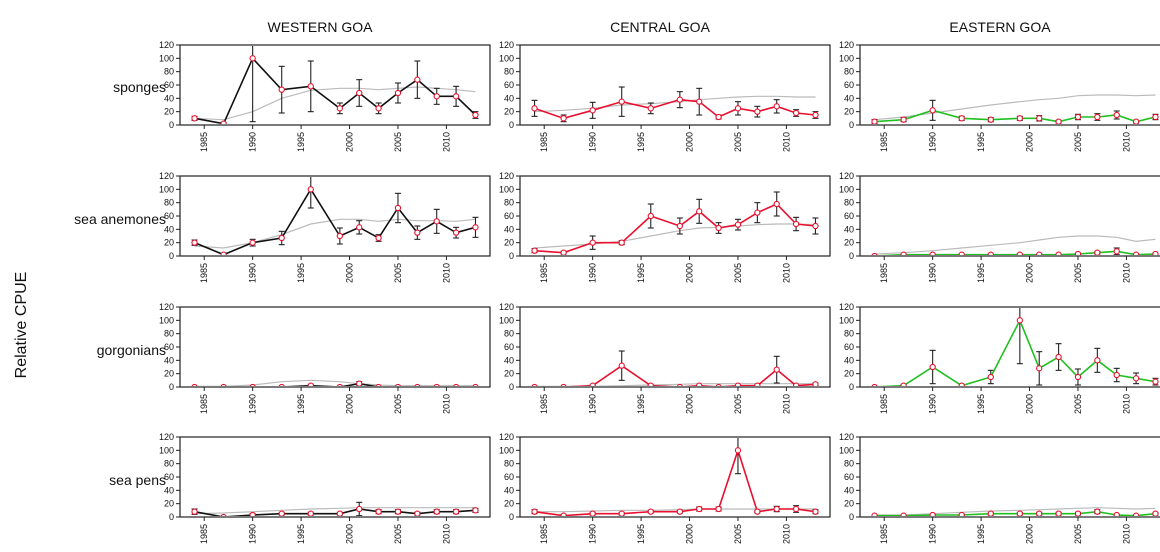 Image resolution: width=1160 pixels, height=552 pixels. Describe the element at coordinates (1000, 27) in the screenshot. I see `column-title-eastern: EASTERN GOA` at that location.